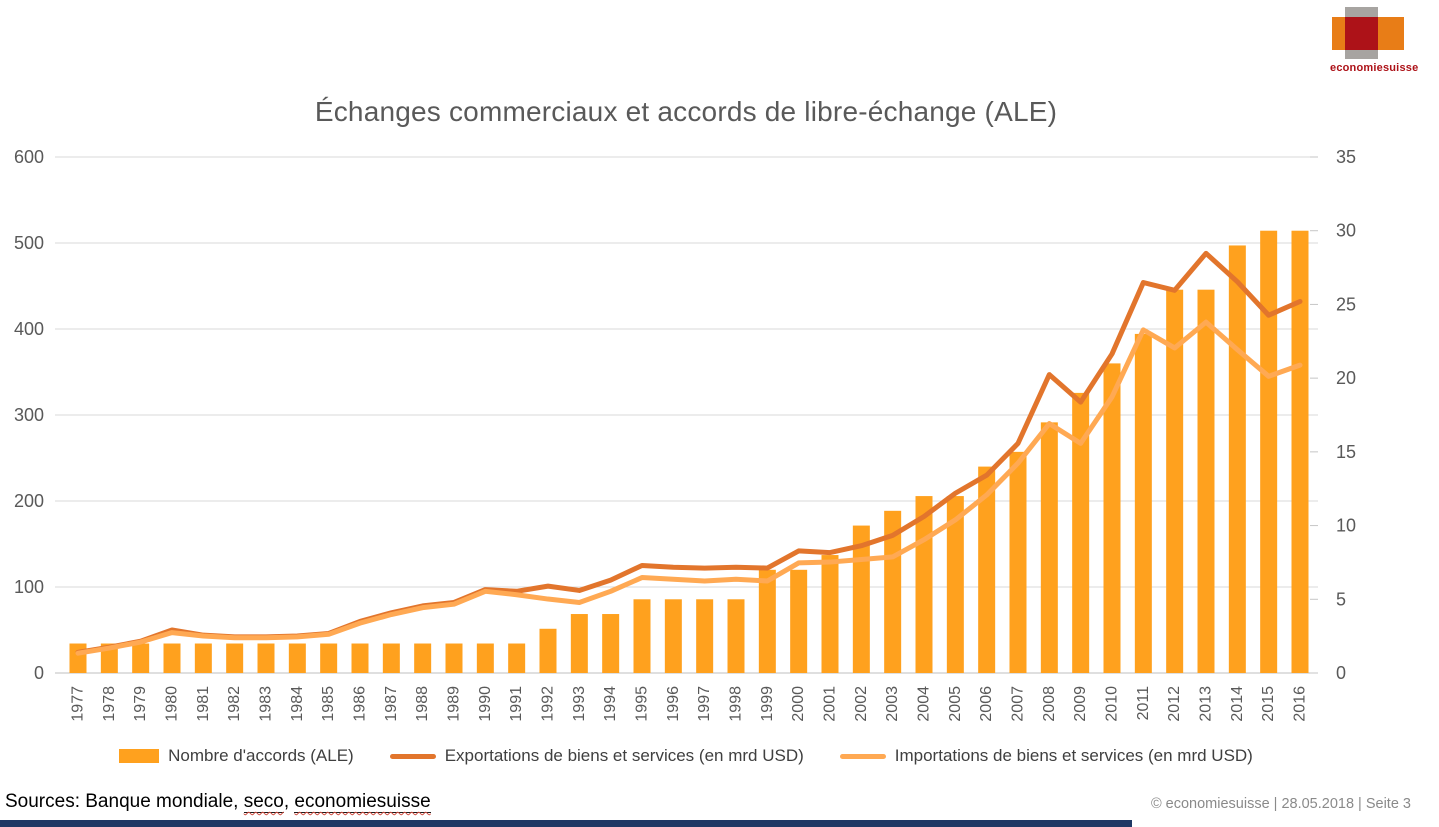 This screenshot has height=827, width=1439. I want to click on bar-2007, so click(1018, 562).